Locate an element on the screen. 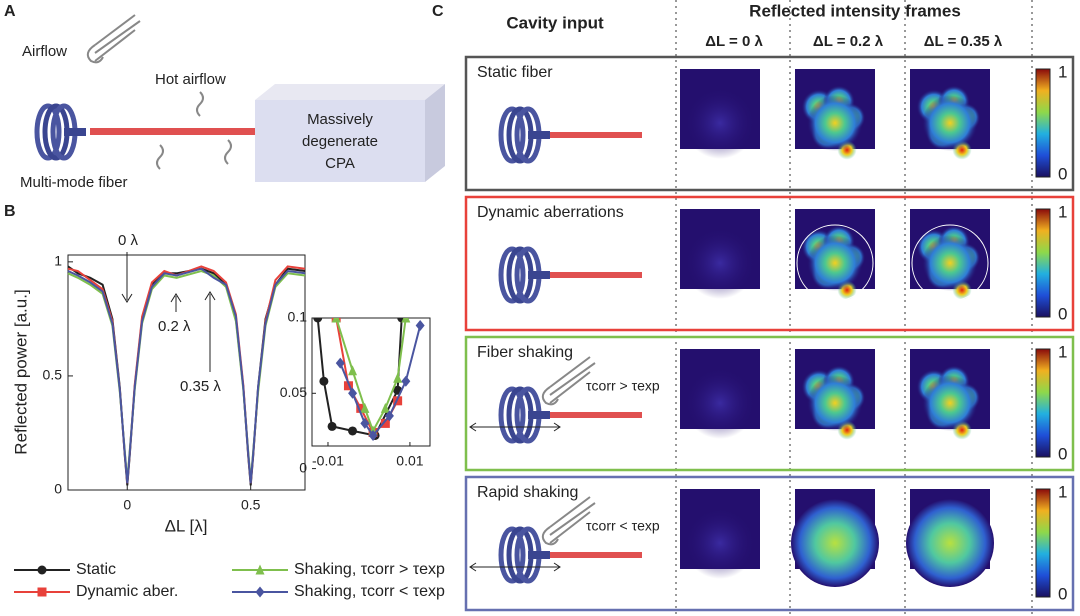 The height and width of the screenshot is (616, 1080). legend-label: Dynamic aber. is located at coordinates (127, 591).